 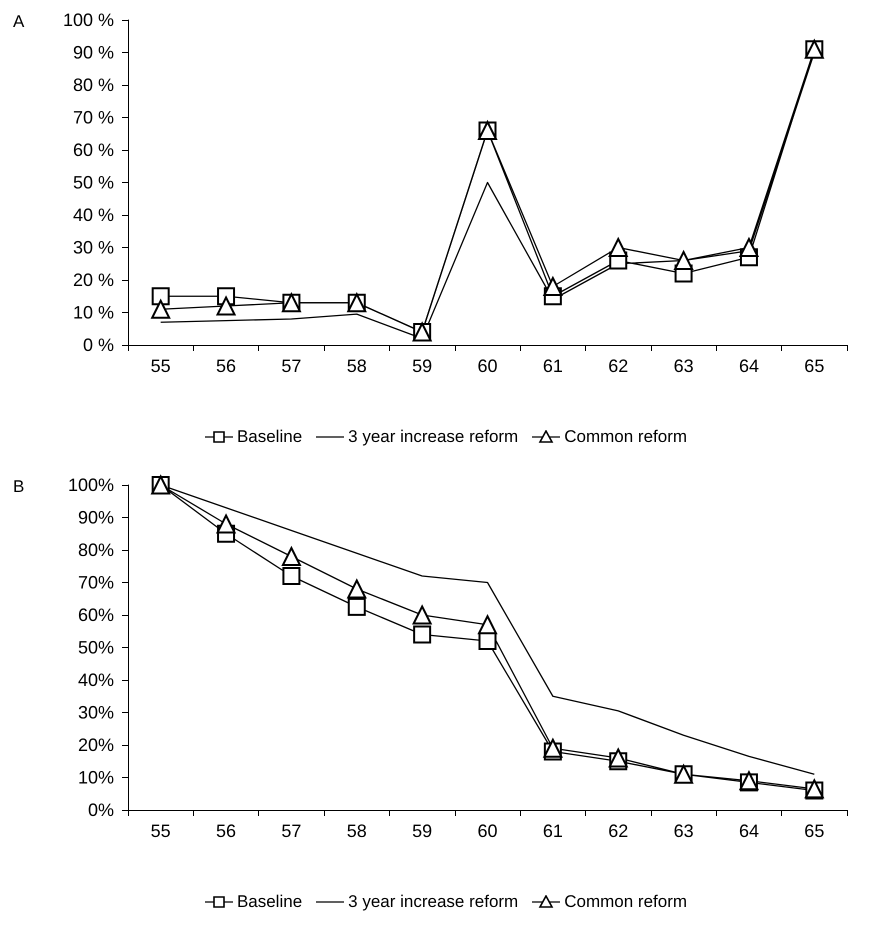 I want to click on y-tick-label: 100%, so click(x=91, y=485).